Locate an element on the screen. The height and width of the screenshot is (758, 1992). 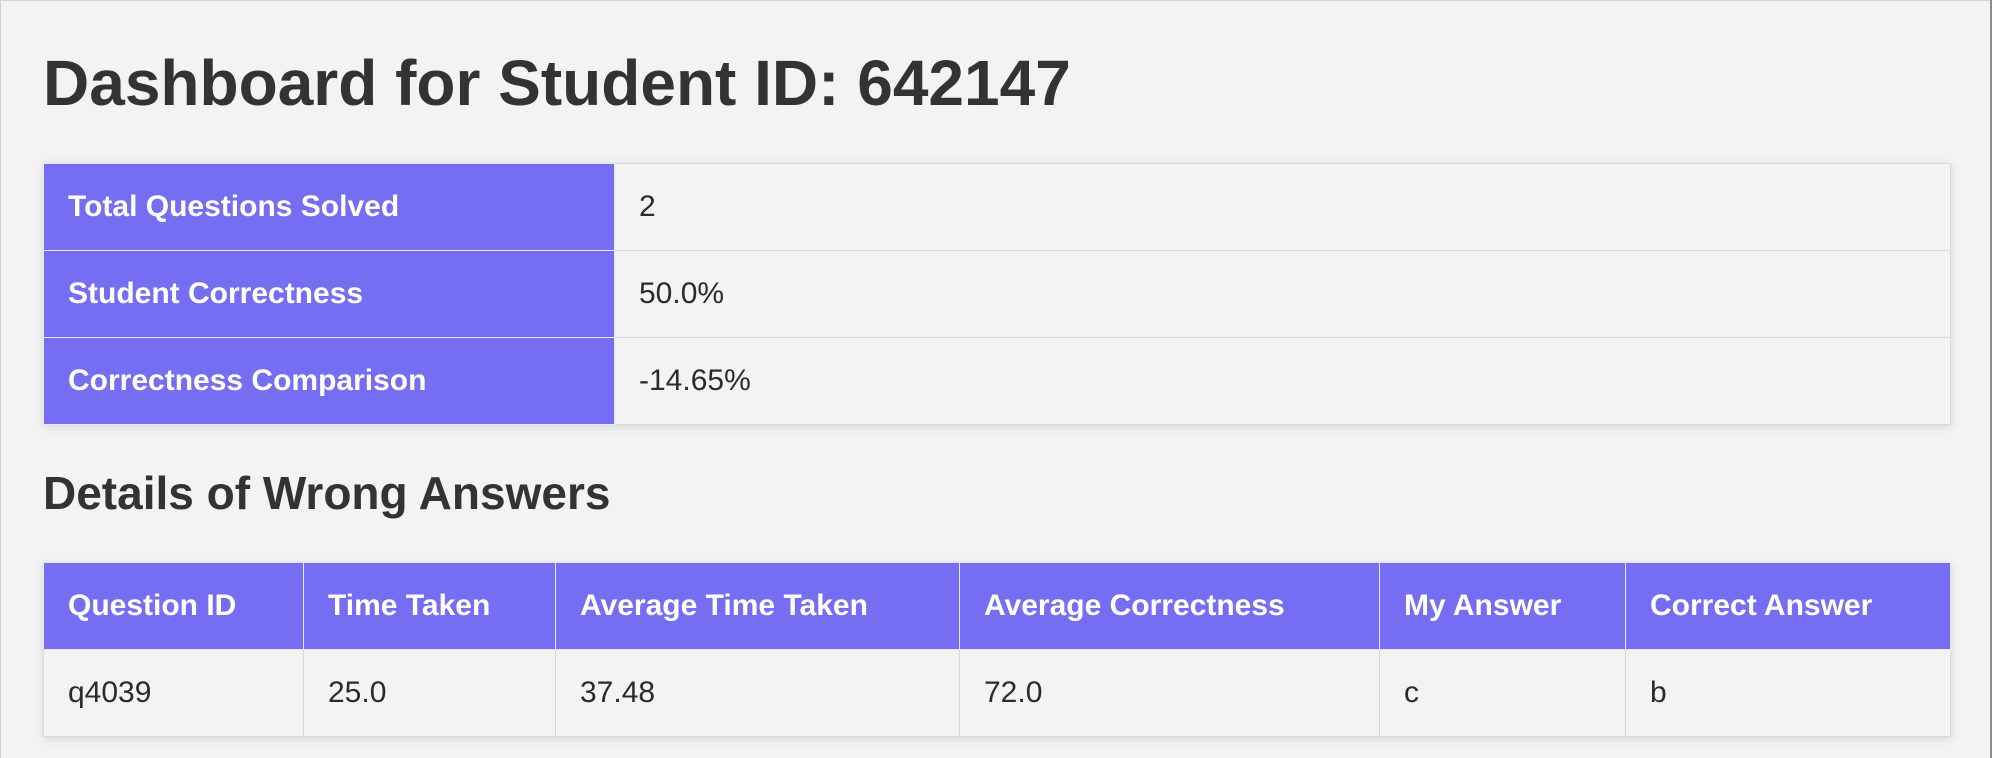
summary-value-correctness-comparison: -14.65% is located at coordinates (1282, 381).